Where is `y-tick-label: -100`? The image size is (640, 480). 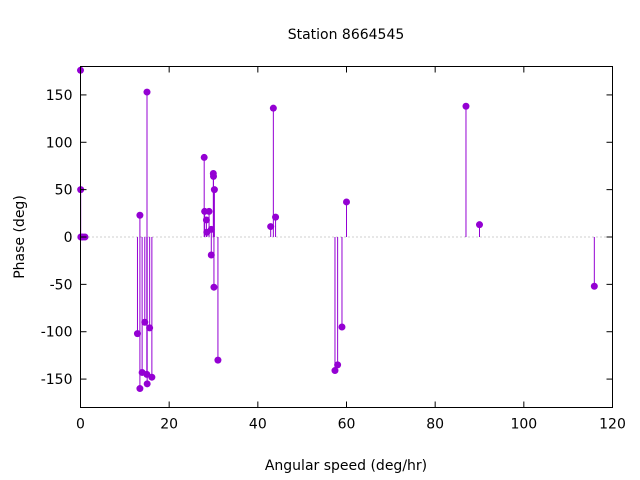 y-tick-label: -100 is located at coordinates (57, 333).